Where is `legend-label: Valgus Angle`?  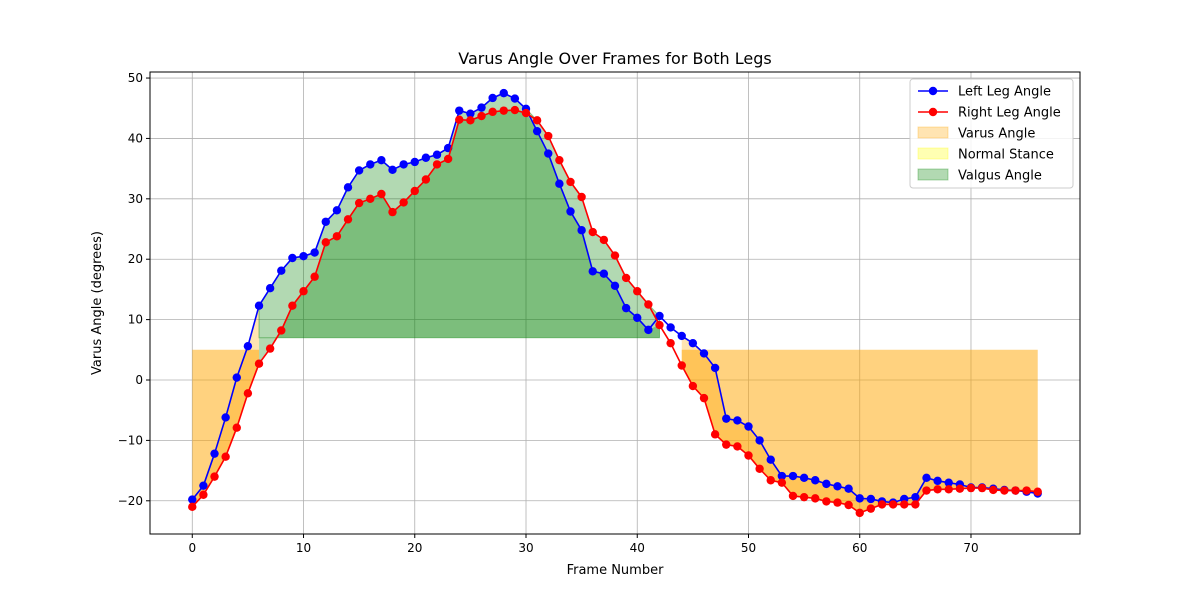 legend-label: Valgus Angle is located at coordinates (1000, 176).